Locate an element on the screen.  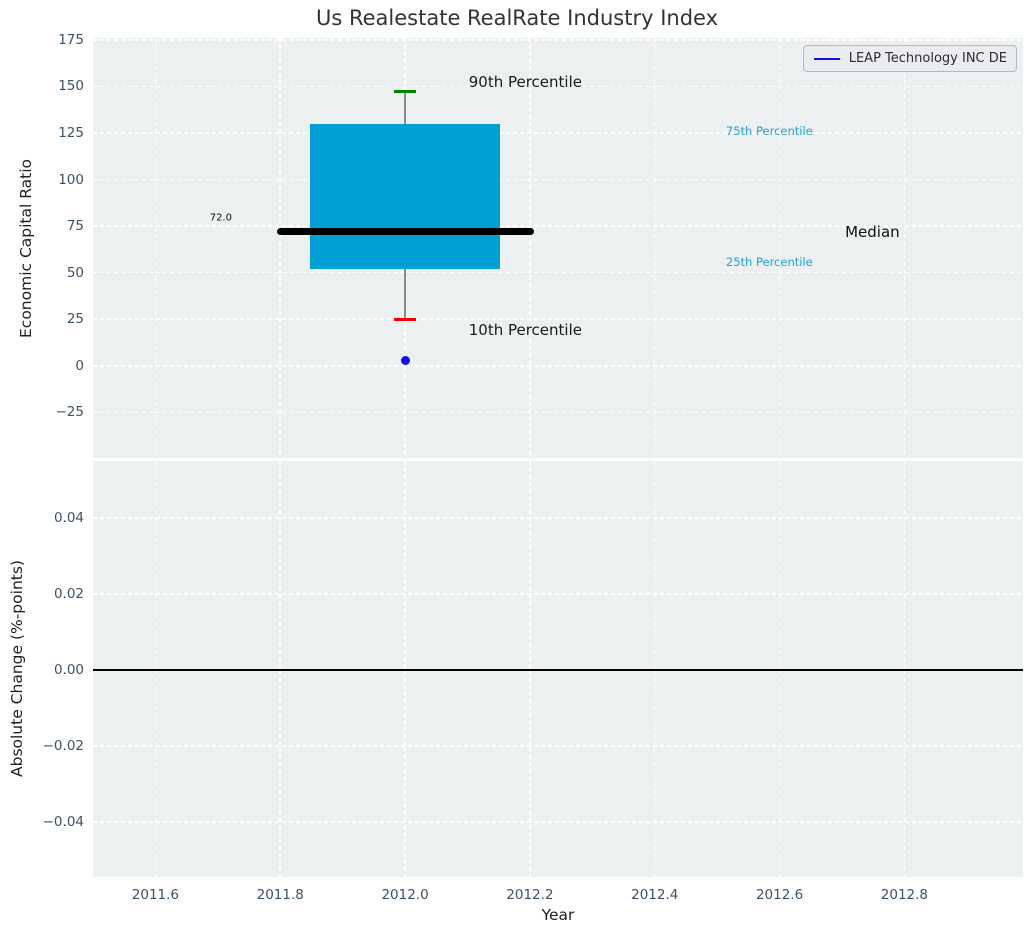
iqr-box is located at coordinates (405, 196).